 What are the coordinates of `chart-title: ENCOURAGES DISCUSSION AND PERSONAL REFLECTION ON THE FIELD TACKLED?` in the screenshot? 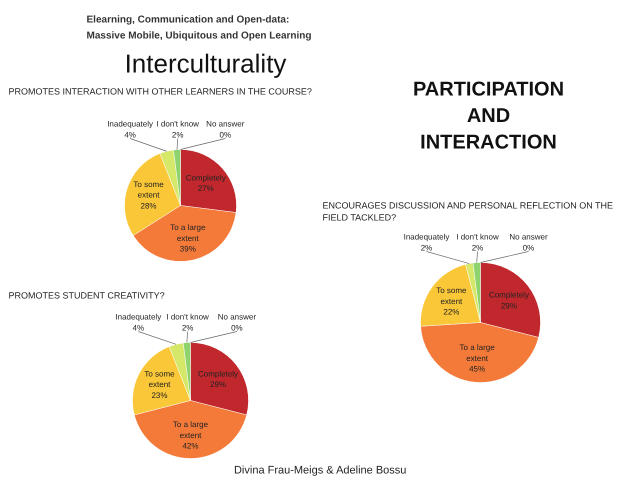 It's located at (468, 211).